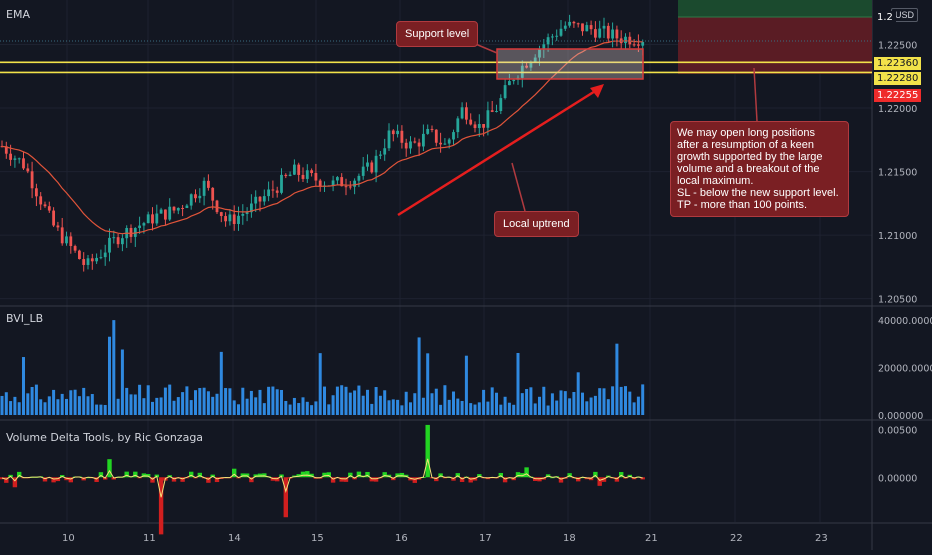 Image resolution: width=932 pixels, height=555 pixels. What do you see at coordinates (485, 538) in the screenshot?
I see `x-tick-label: 17` at bounding box center [485, 538].